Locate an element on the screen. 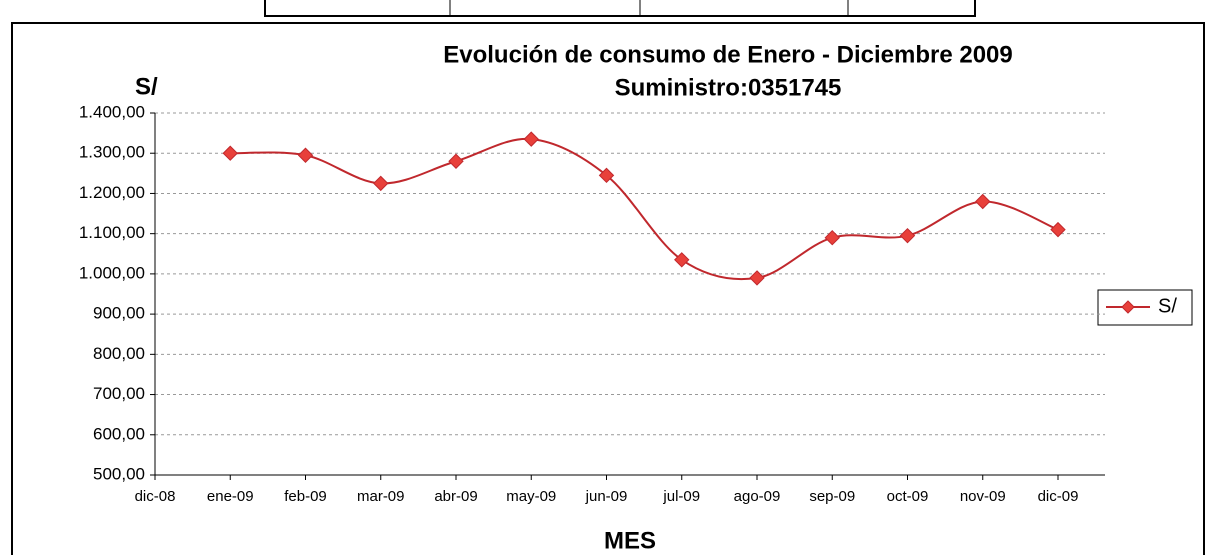 The image size is (1219, 555). legend-label: S/ is located at coordinates (1167, 306).